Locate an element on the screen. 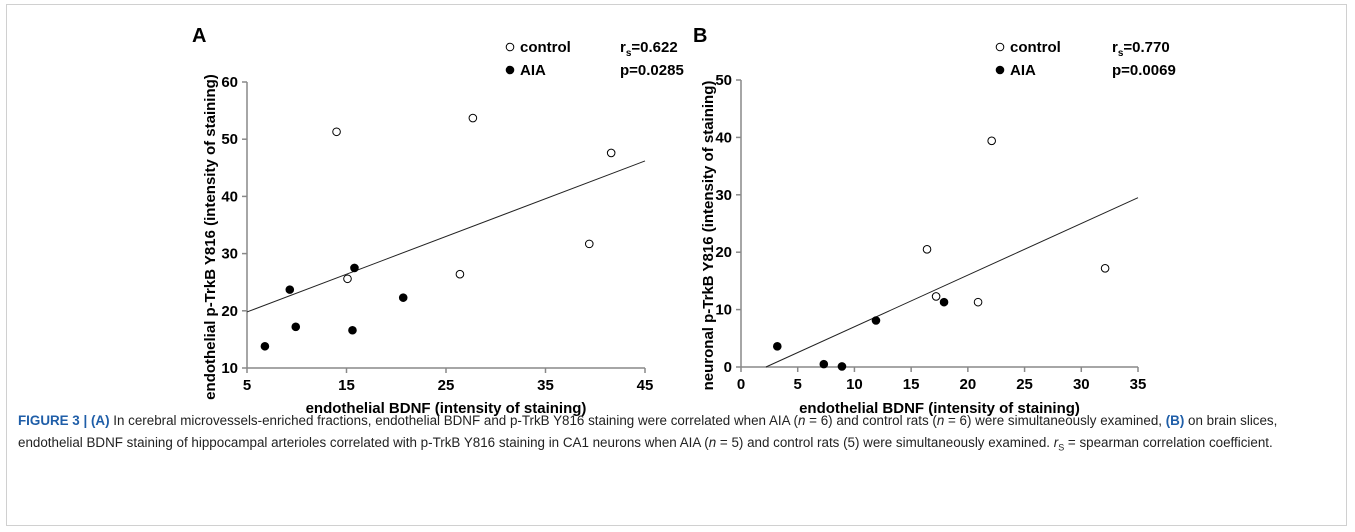 This screenshot has width=1355, height=532. stat-rs: rs=0.770 is located at coordinates (1141, 49).